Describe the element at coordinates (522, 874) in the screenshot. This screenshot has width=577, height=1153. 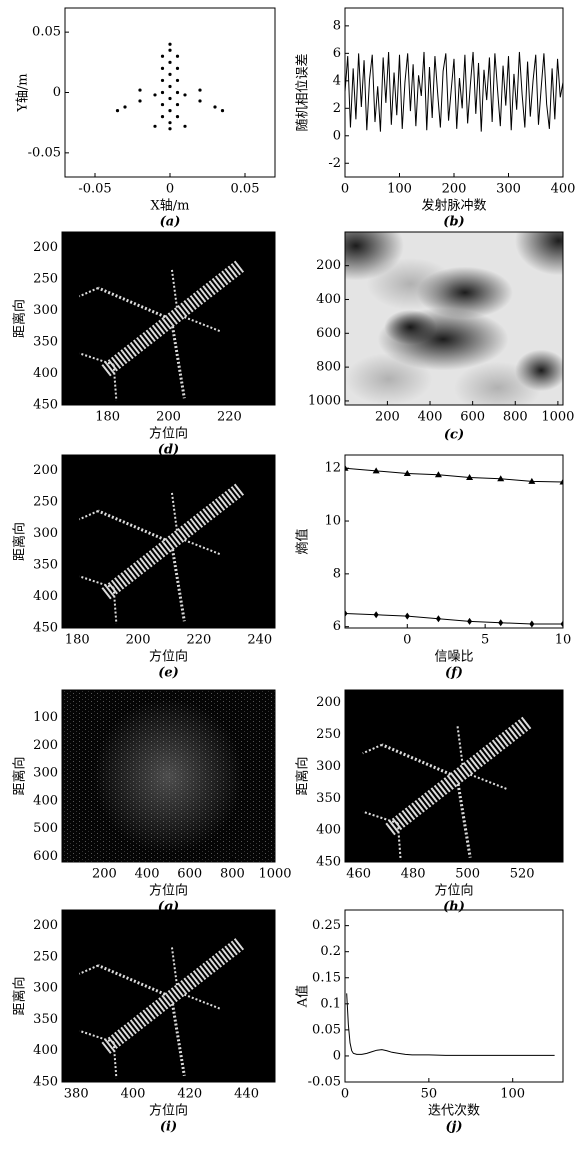
I see `x-tick-label: 520` at that location.